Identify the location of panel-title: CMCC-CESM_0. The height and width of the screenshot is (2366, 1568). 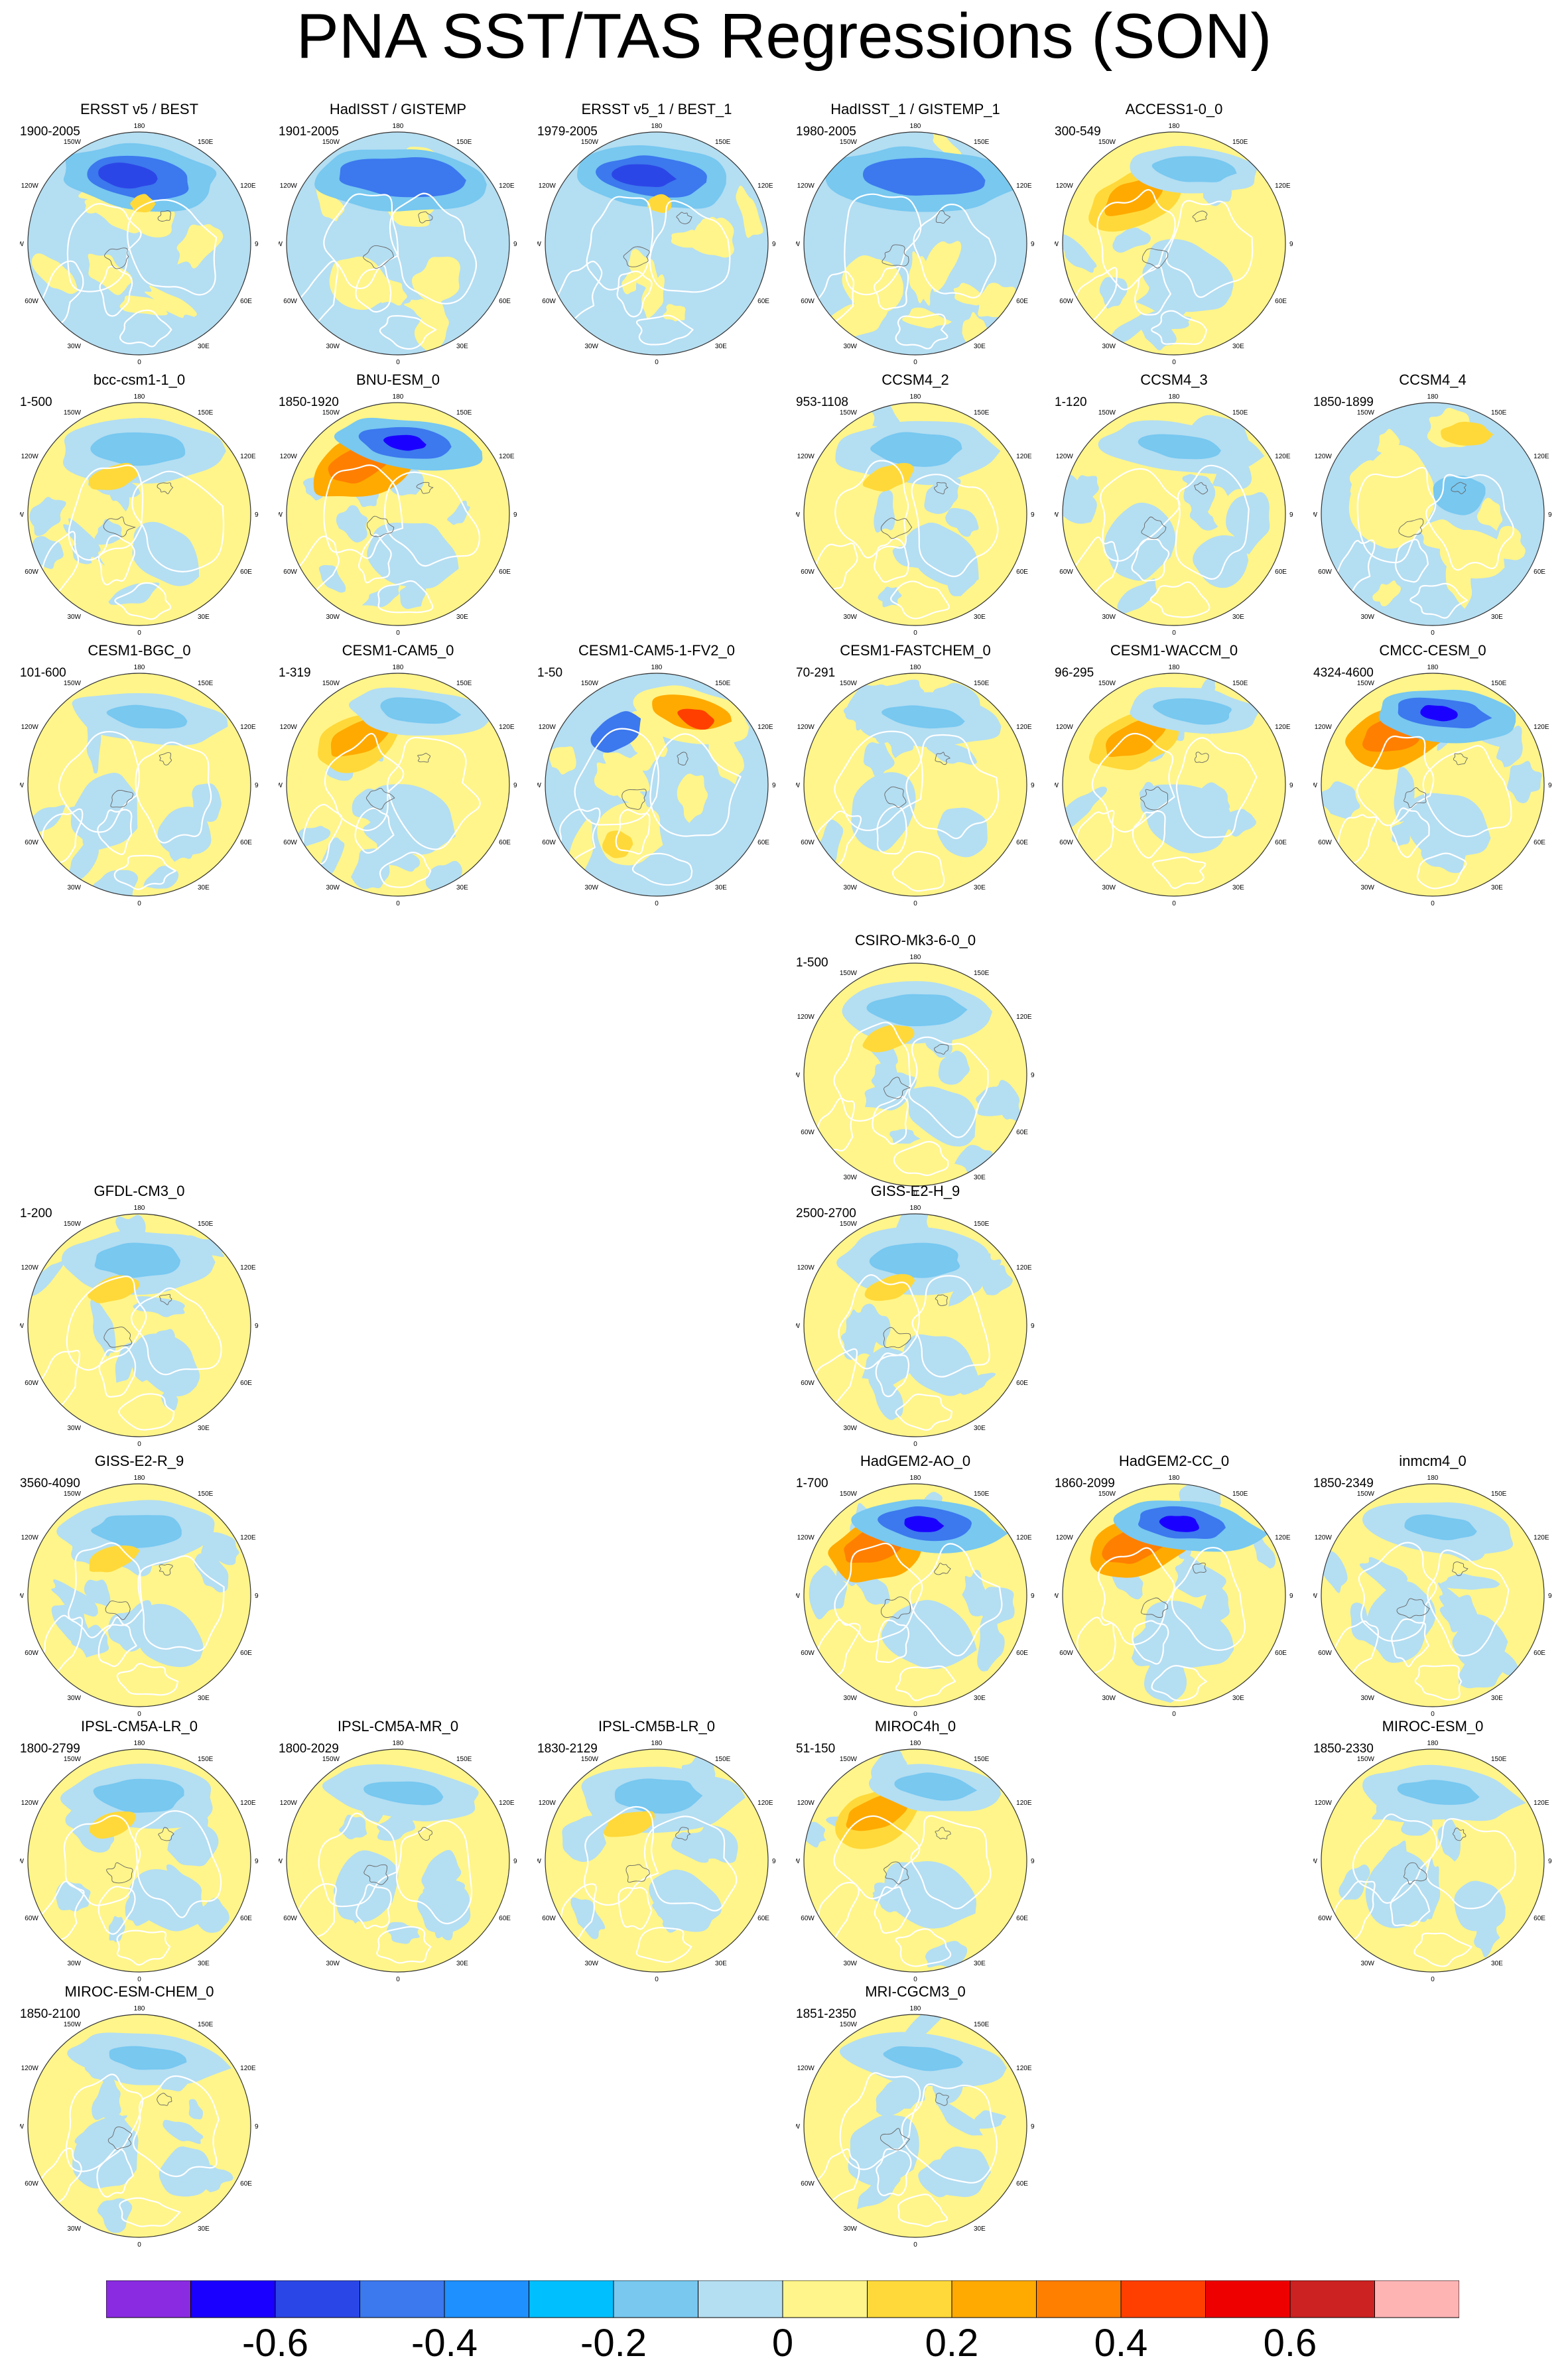
(1433, 650).